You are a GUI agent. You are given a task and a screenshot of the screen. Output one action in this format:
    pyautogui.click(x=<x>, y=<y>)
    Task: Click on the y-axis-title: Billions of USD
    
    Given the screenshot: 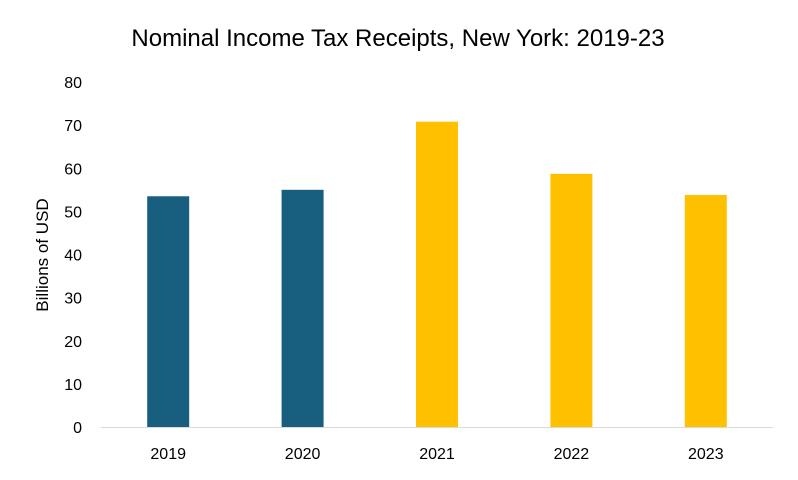 What is the action you would take?
    pyautogui.click(x=42, y=254)
    